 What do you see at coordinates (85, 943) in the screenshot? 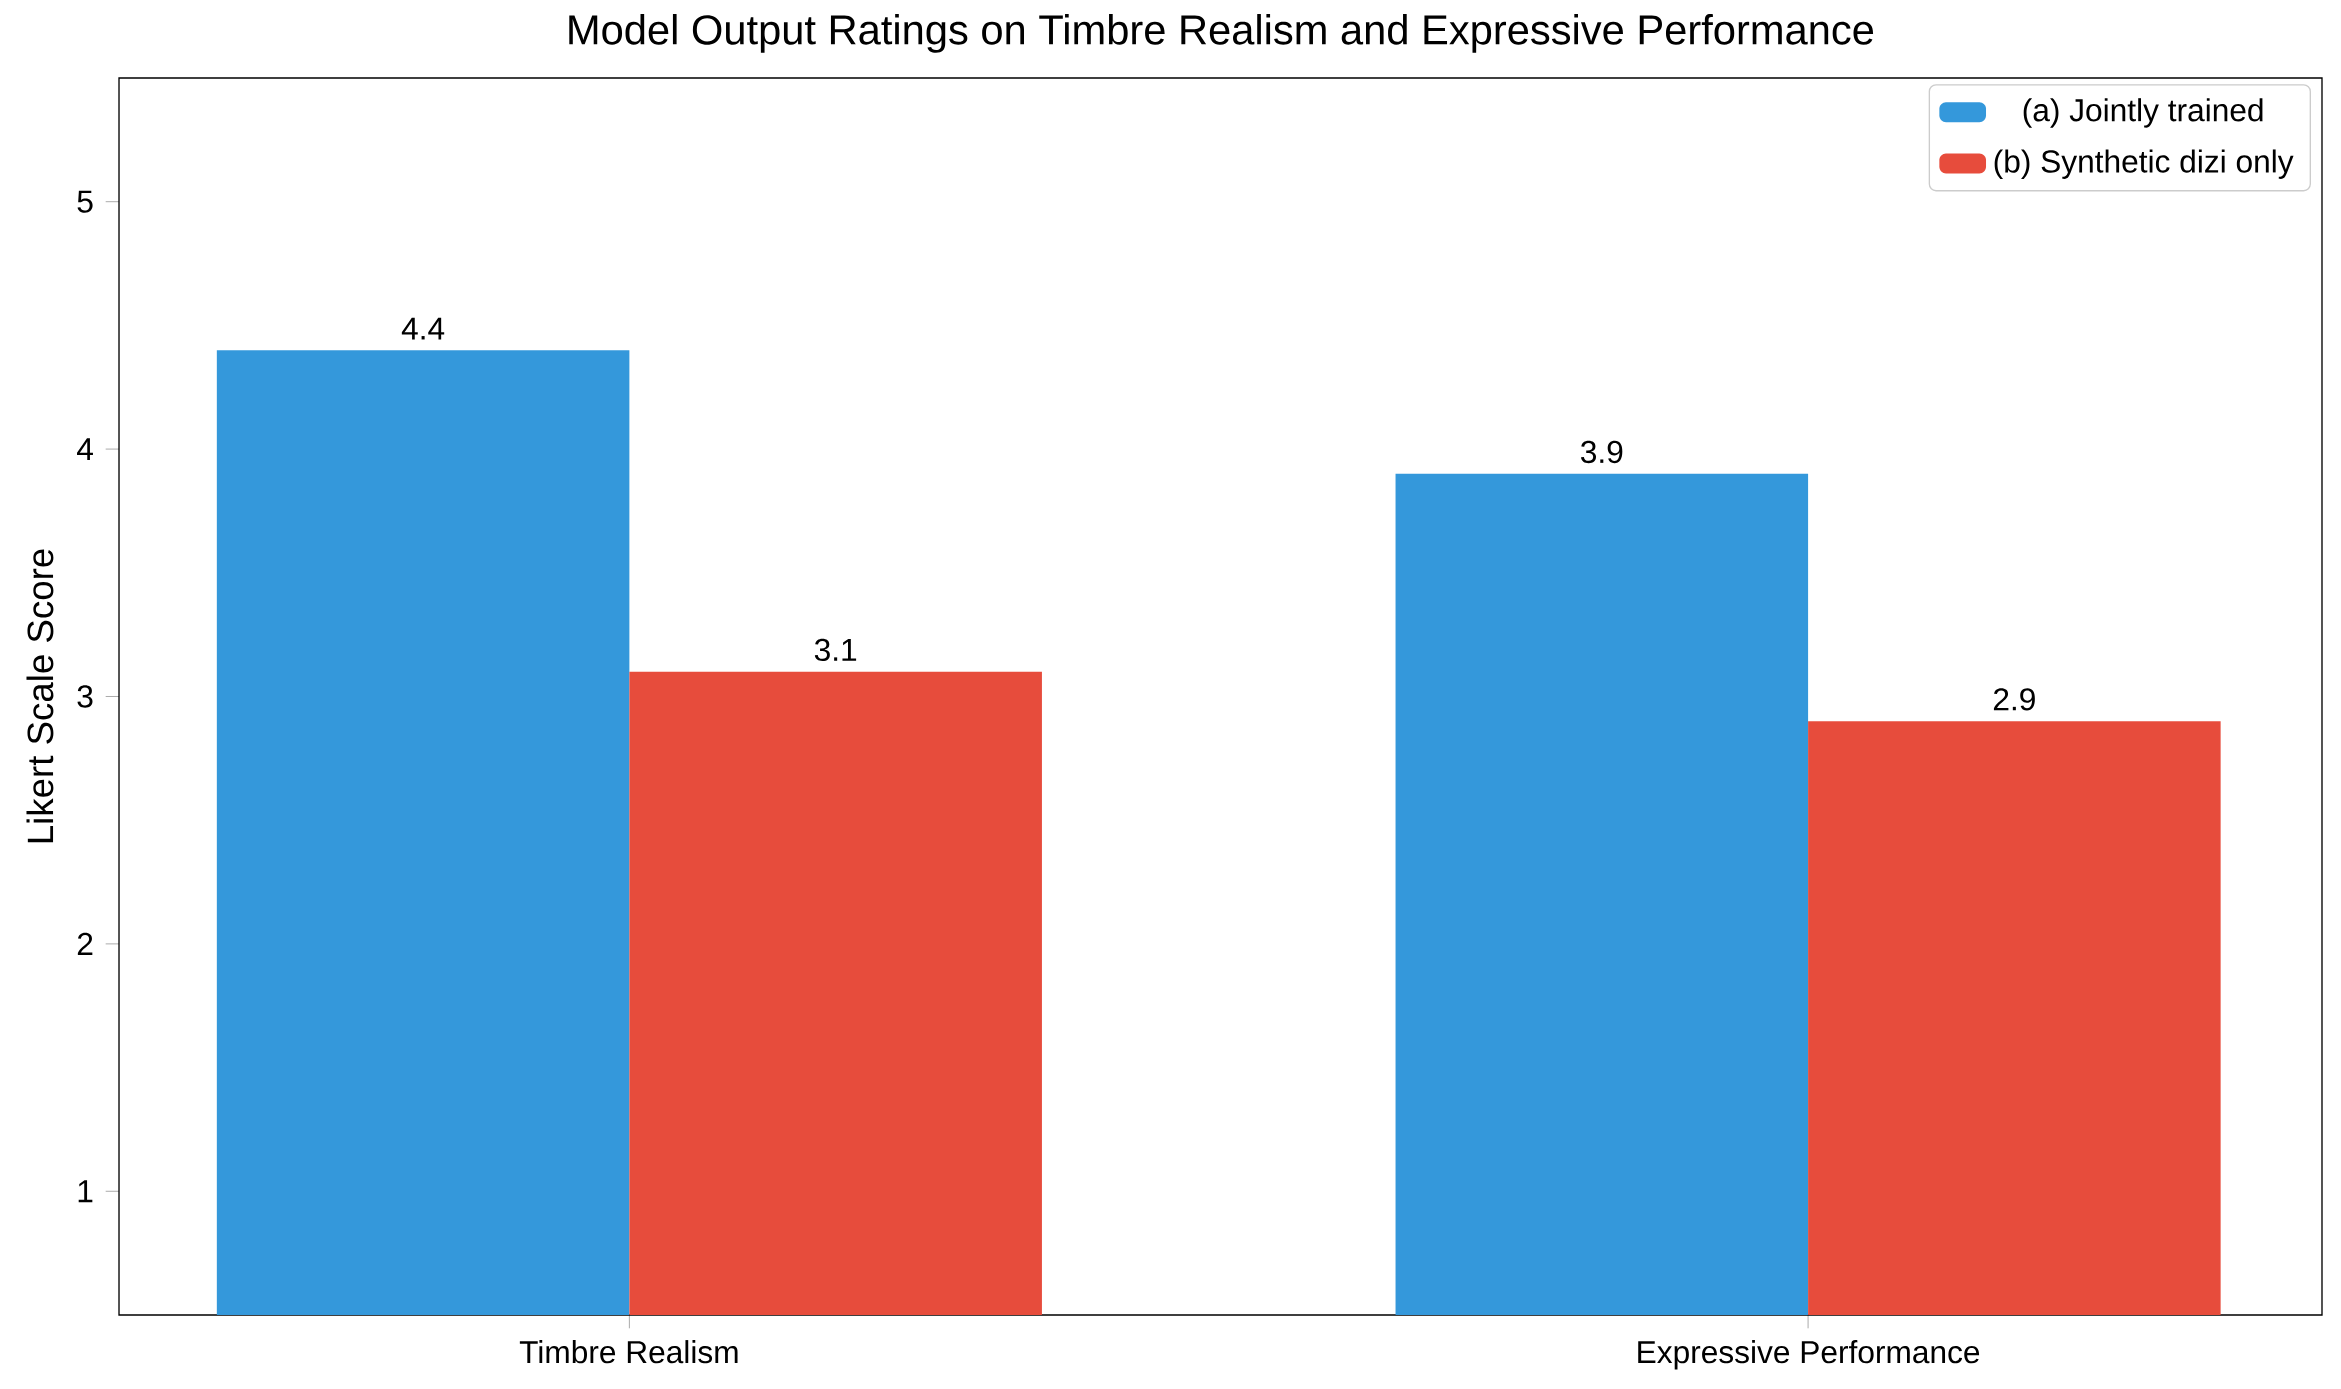
I see `y-tick-label: 2` at bounding box center [85, 943].